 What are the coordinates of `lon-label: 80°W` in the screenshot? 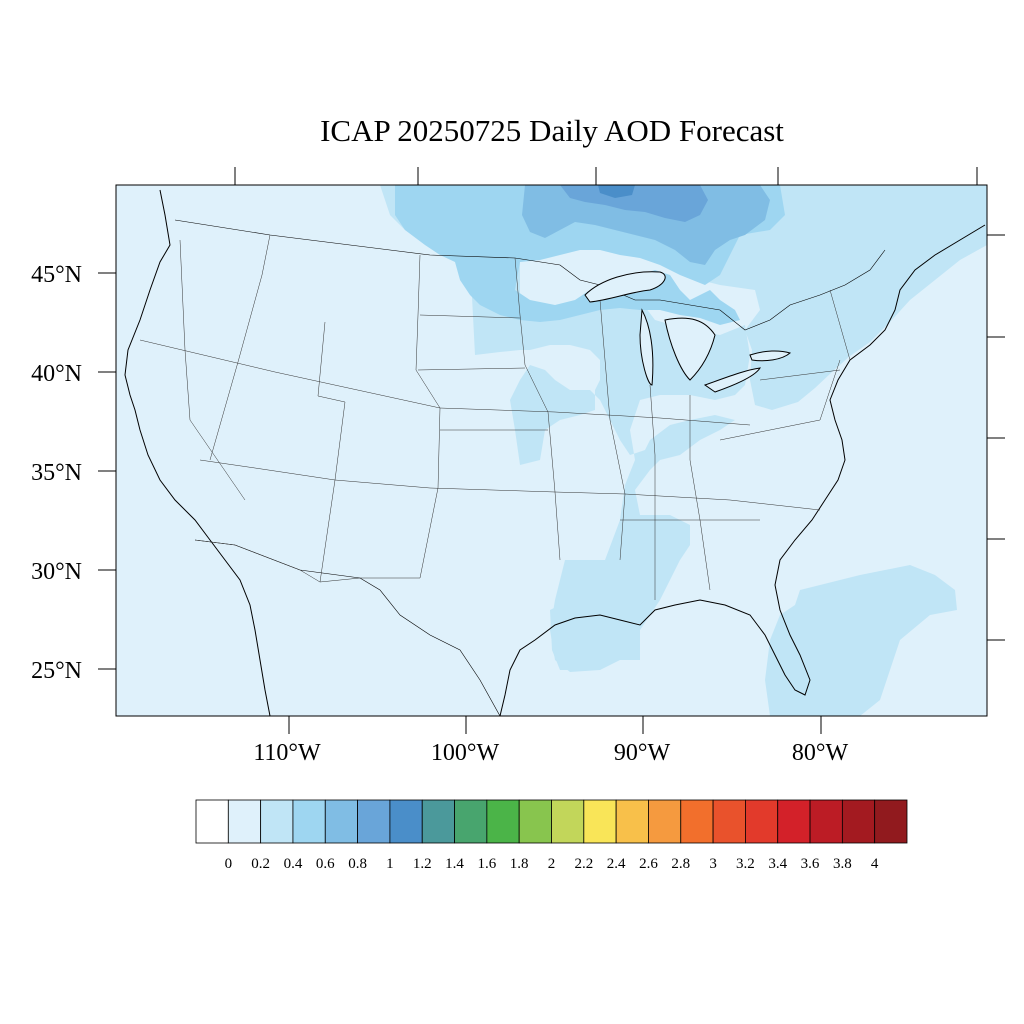 It's located at (820, 753).